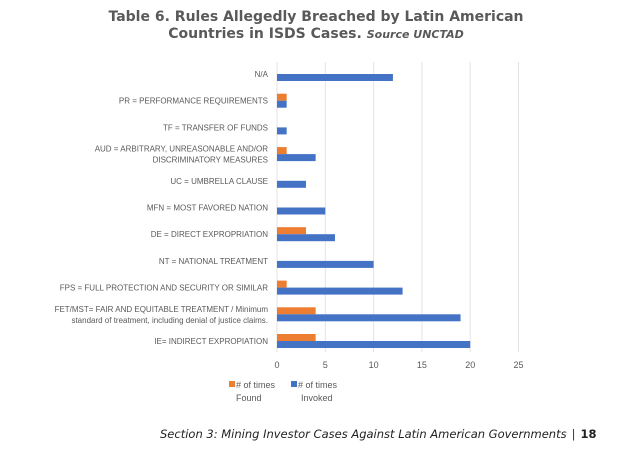 The height and width of the screenshot is (462, 632). Describe the element at coordinates (518, 365) in the screenshot. I see `x-tick-label: 25` at that location.